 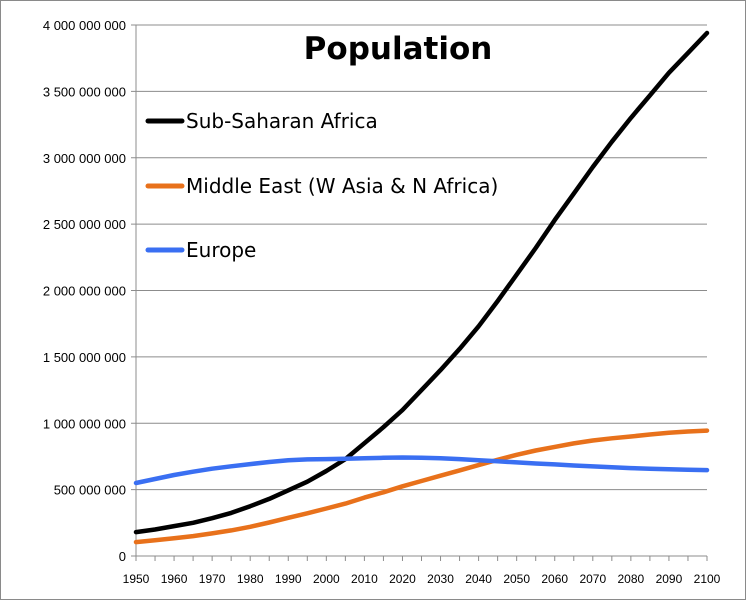 I want to click on chart-title: Population, so click(x=398, y=49).